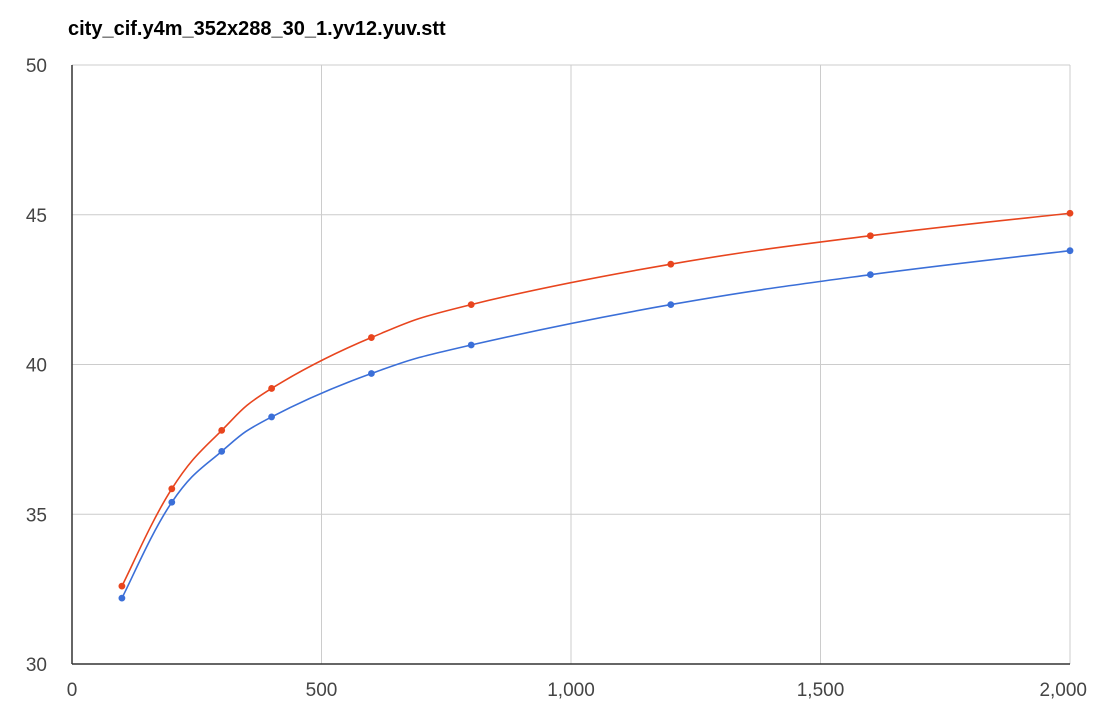 The image size is (1109, 701). I want to click on x-tick-label: 2,000, so click(1063, 690).